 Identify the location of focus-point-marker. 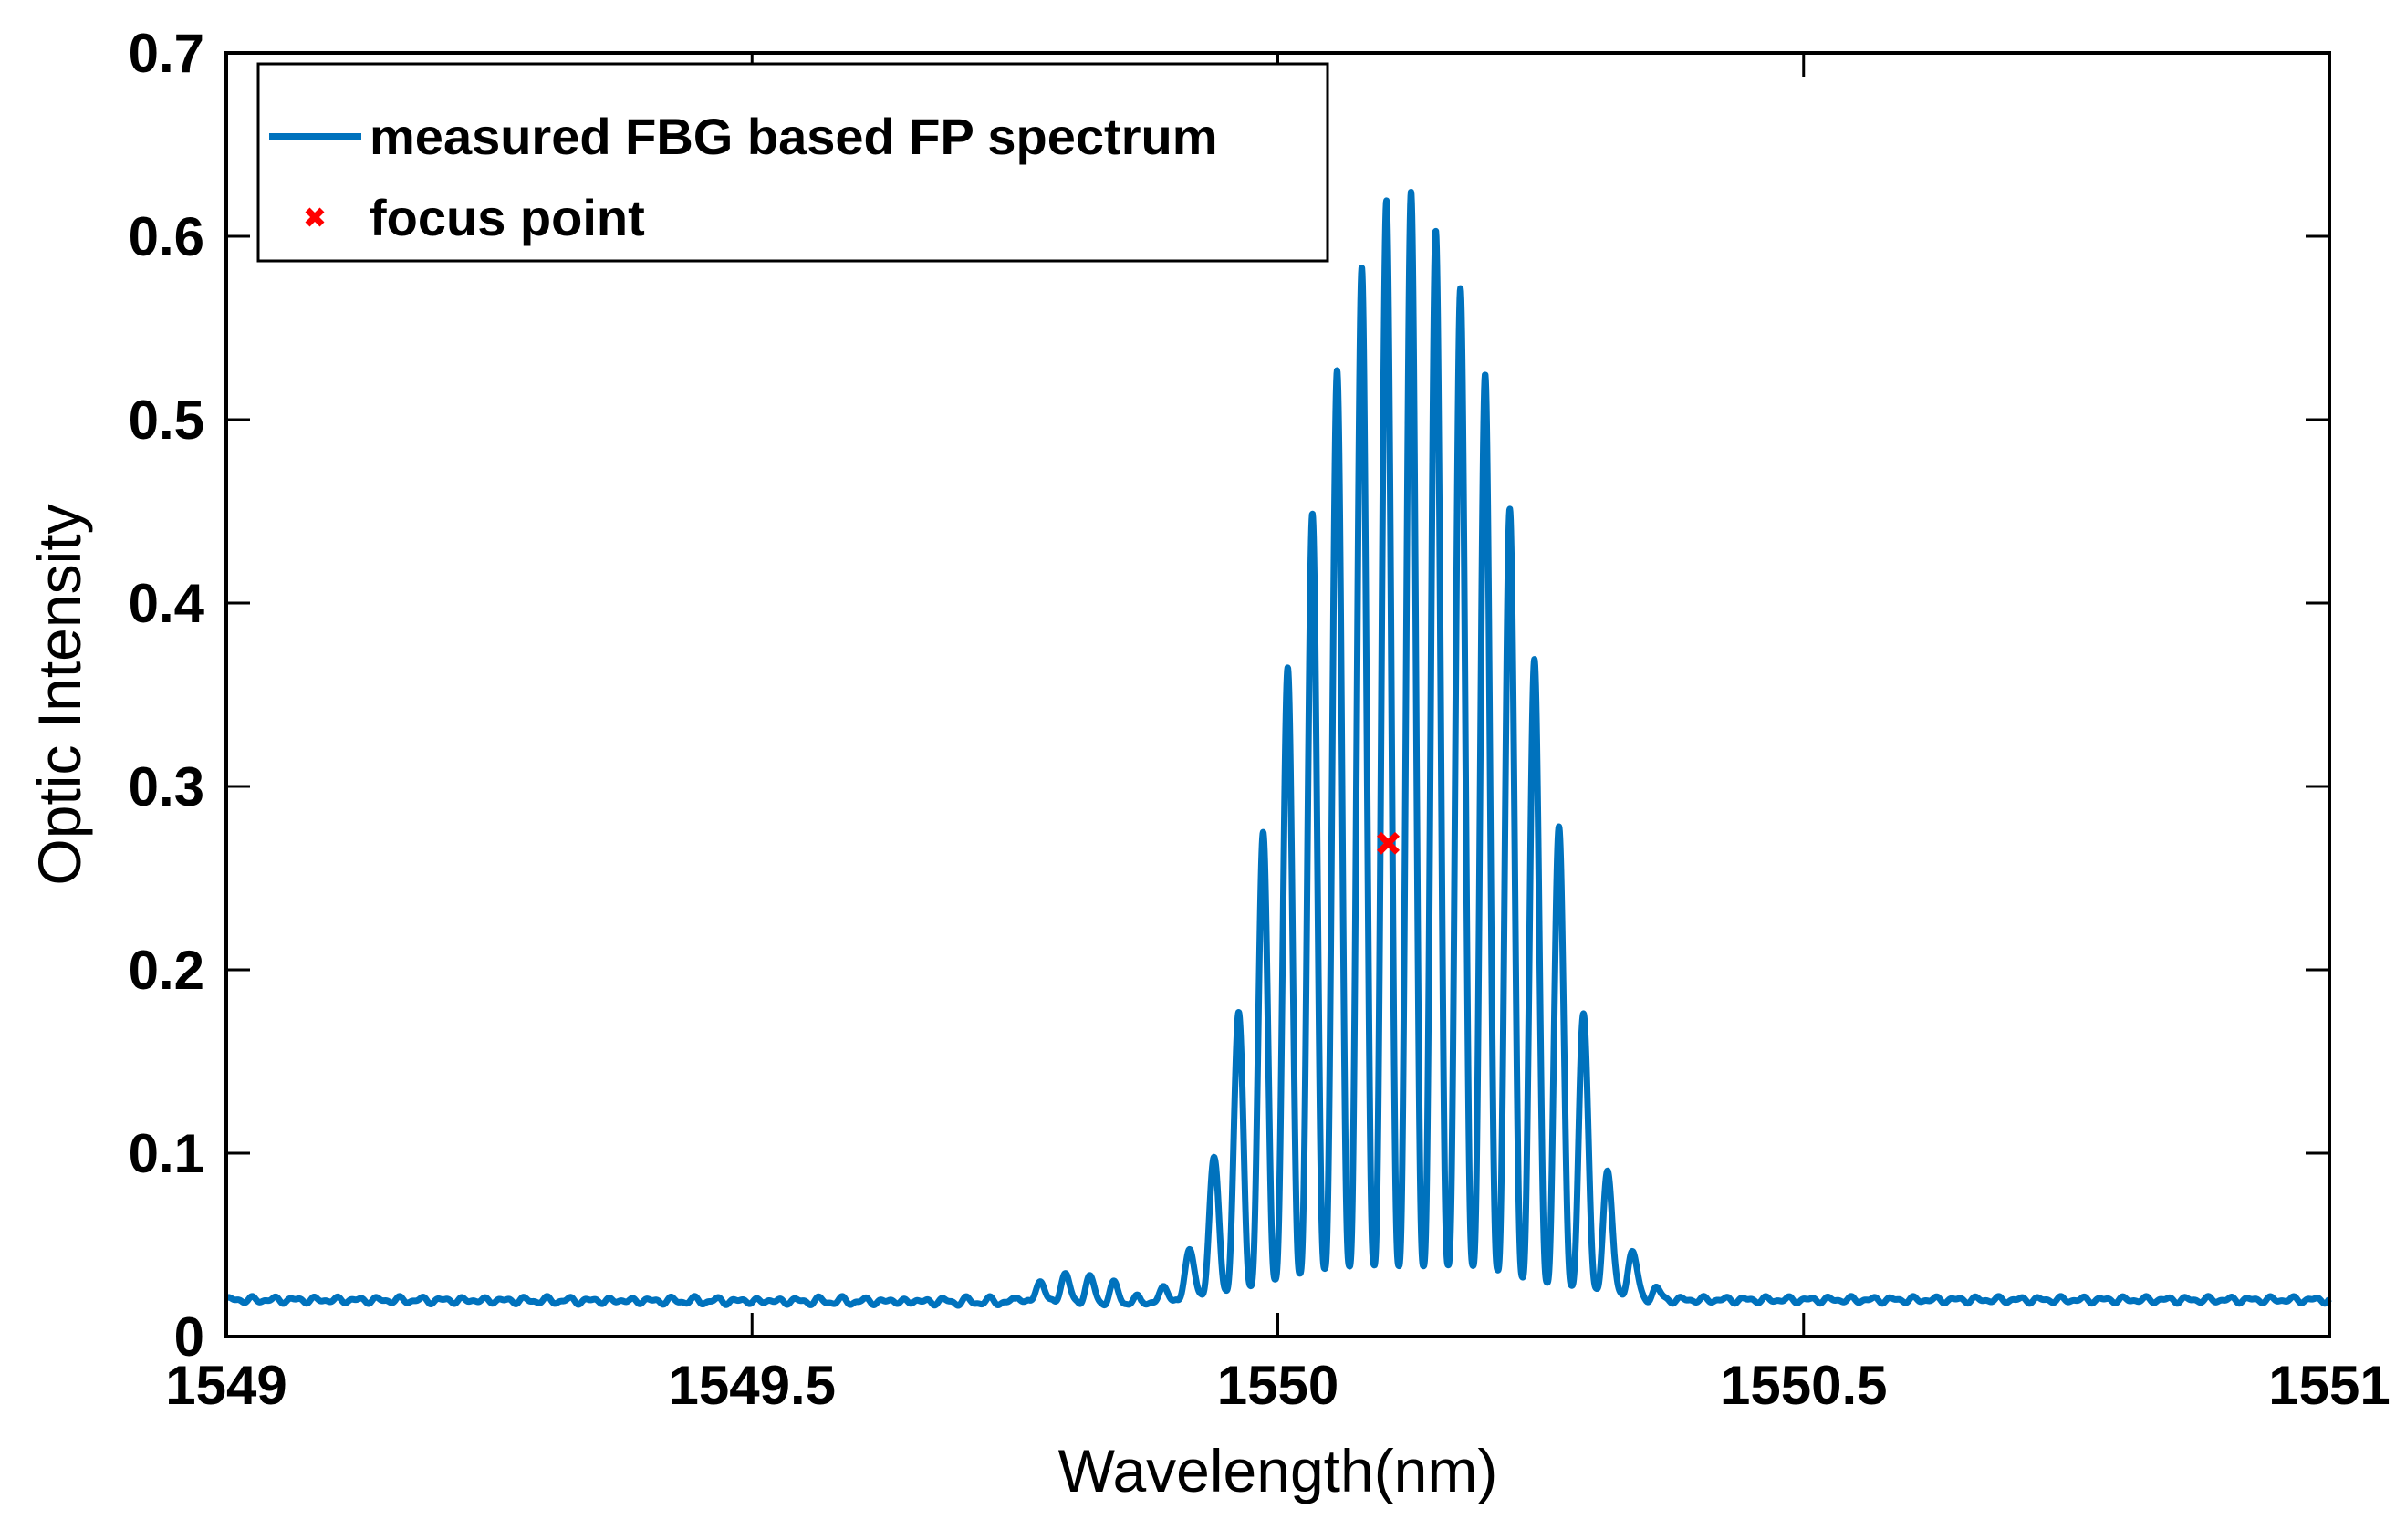
(1388, 843).